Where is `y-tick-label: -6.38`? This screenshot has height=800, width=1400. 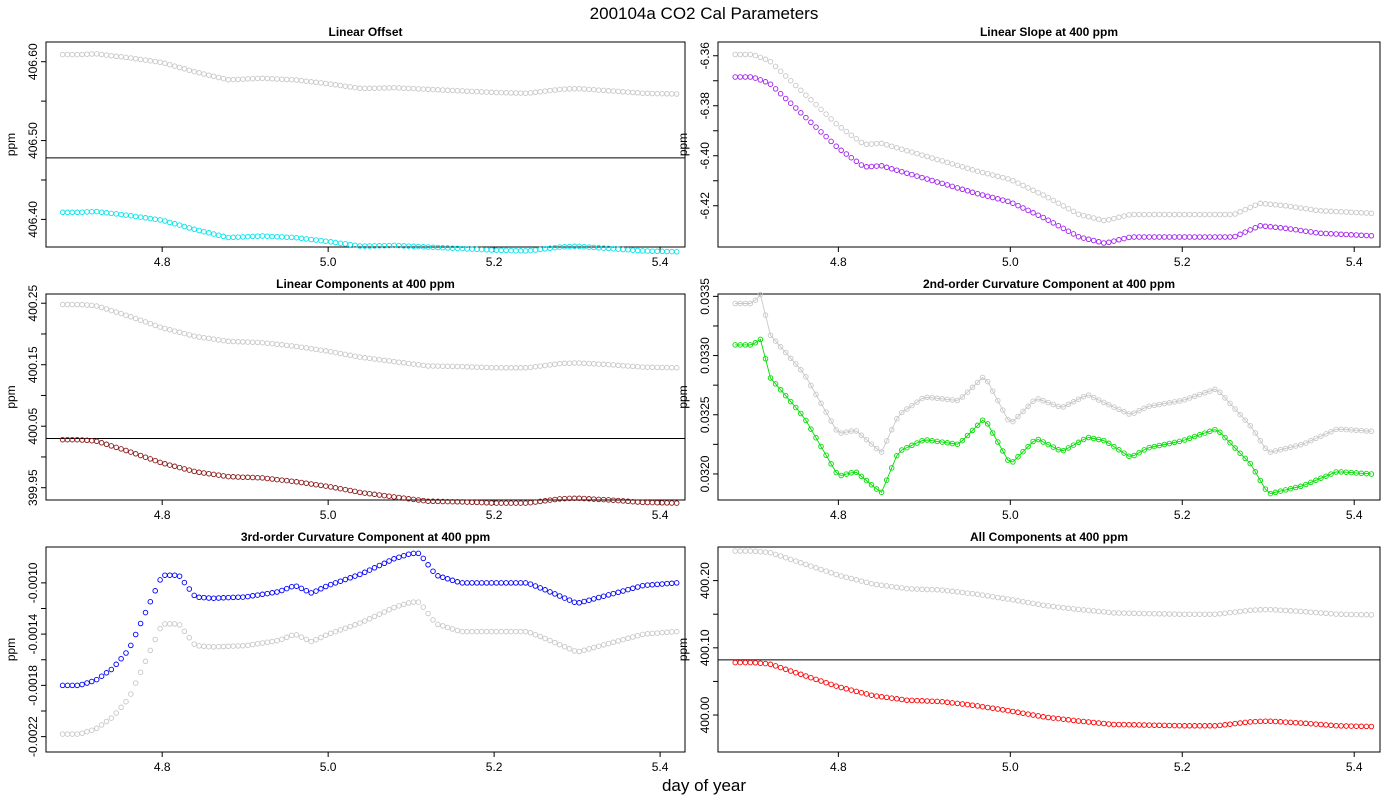
y-tick-label: -6.38 is located at coordinates (705, 106).